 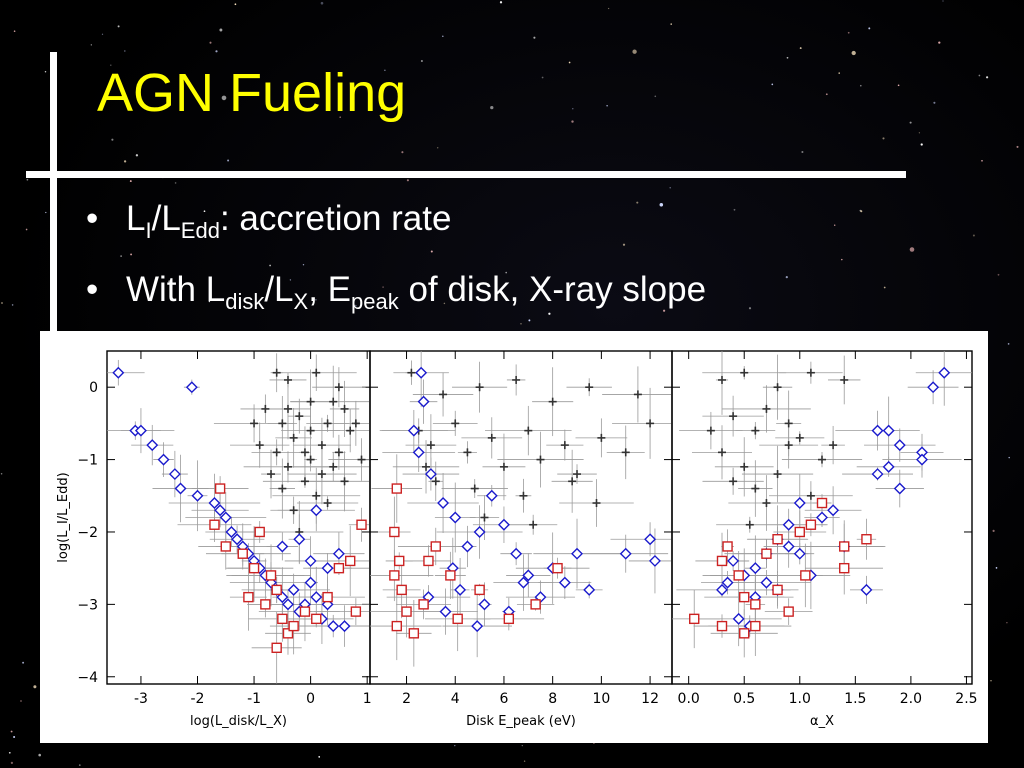 What do you see at coordinates (310, 699) in the screenshot?
I see `x-tick-label: 0` at bounding box center [310, 699].